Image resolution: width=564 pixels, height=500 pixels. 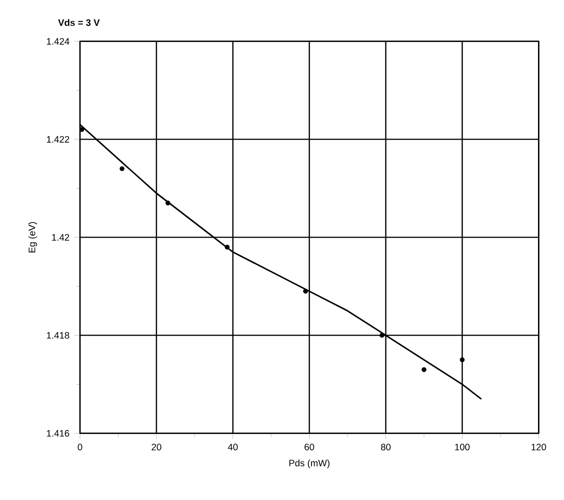 What do you see at coordinates (58, 335) in the screenshot?
I see `y-tick-label: 1.418` at bounding box center [58, 335].